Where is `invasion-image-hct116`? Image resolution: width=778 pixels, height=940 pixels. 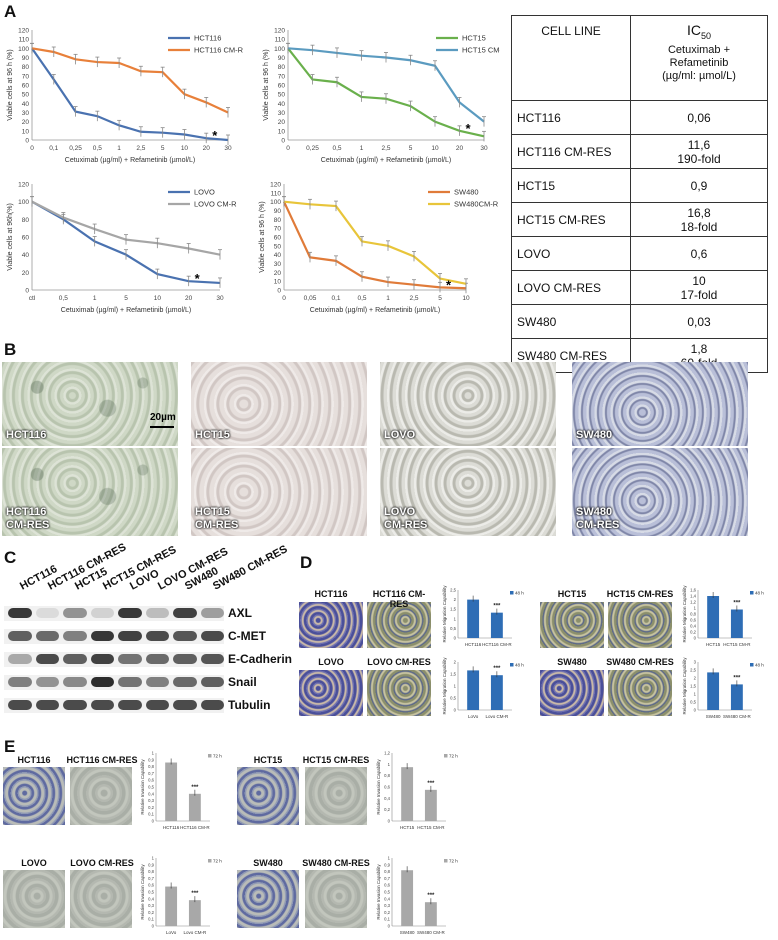 invasion-image-hct116 is located at coordinates (34, 796).